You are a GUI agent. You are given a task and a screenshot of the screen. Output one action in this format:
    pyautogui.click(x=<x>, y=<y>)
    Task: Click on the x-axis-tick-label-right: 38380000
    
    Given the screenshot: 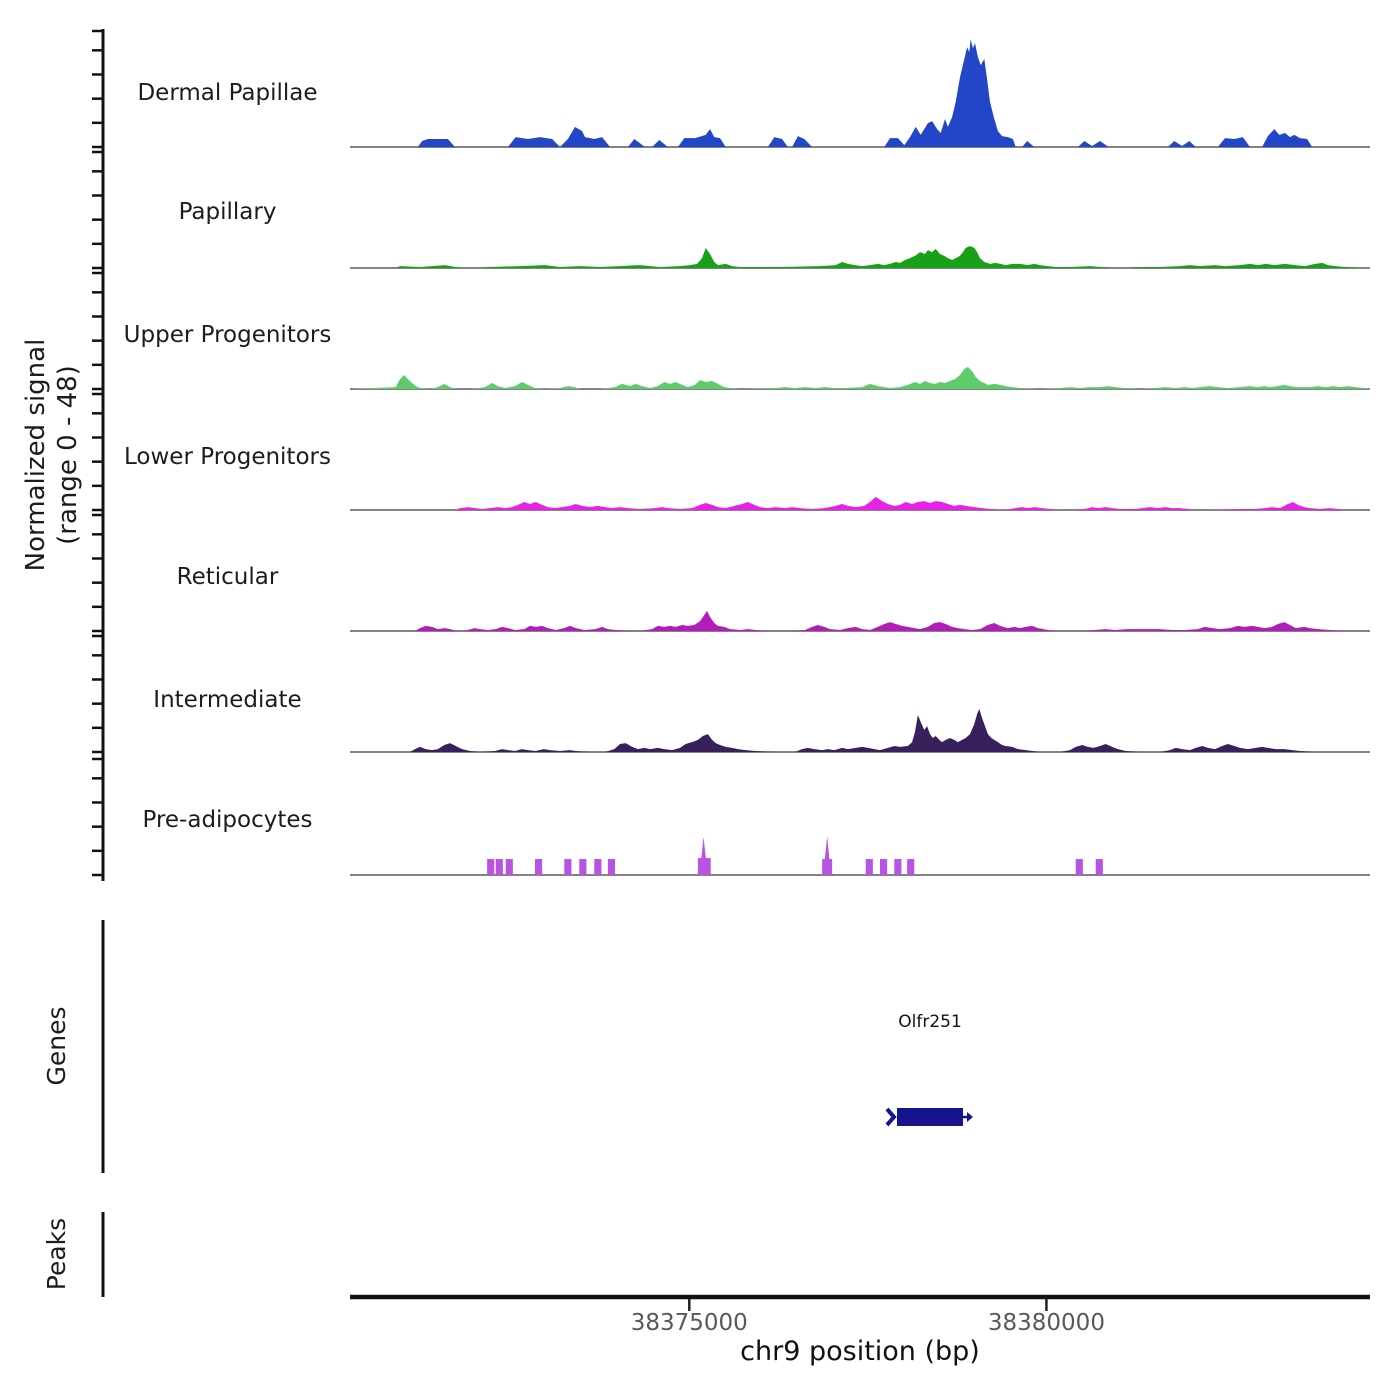 What is the action you would take?
    pyautogui.click(x=1046, y=1323)
    